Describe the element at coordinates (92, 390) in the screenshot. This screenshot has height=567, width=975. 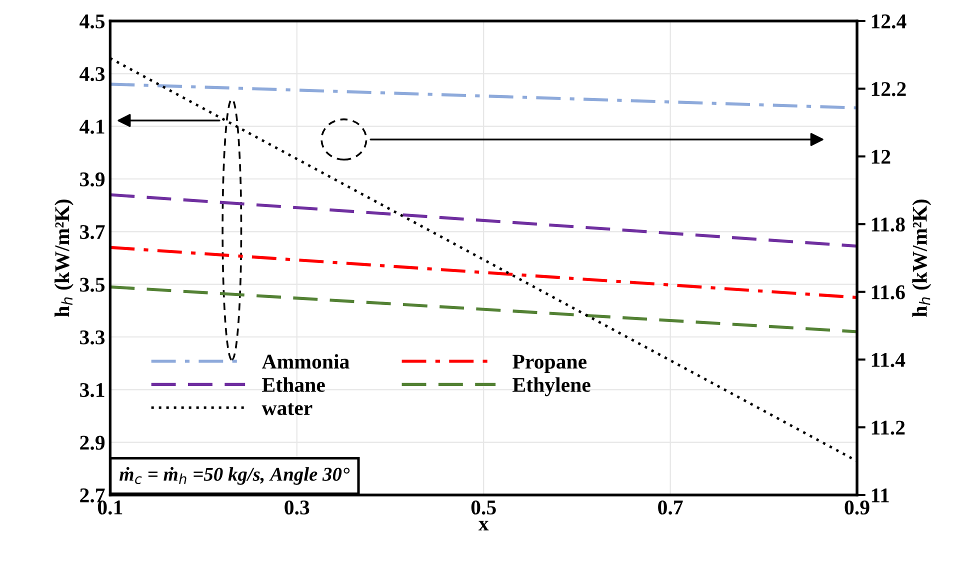
I see `y-tick-label: 3.1` at that location.